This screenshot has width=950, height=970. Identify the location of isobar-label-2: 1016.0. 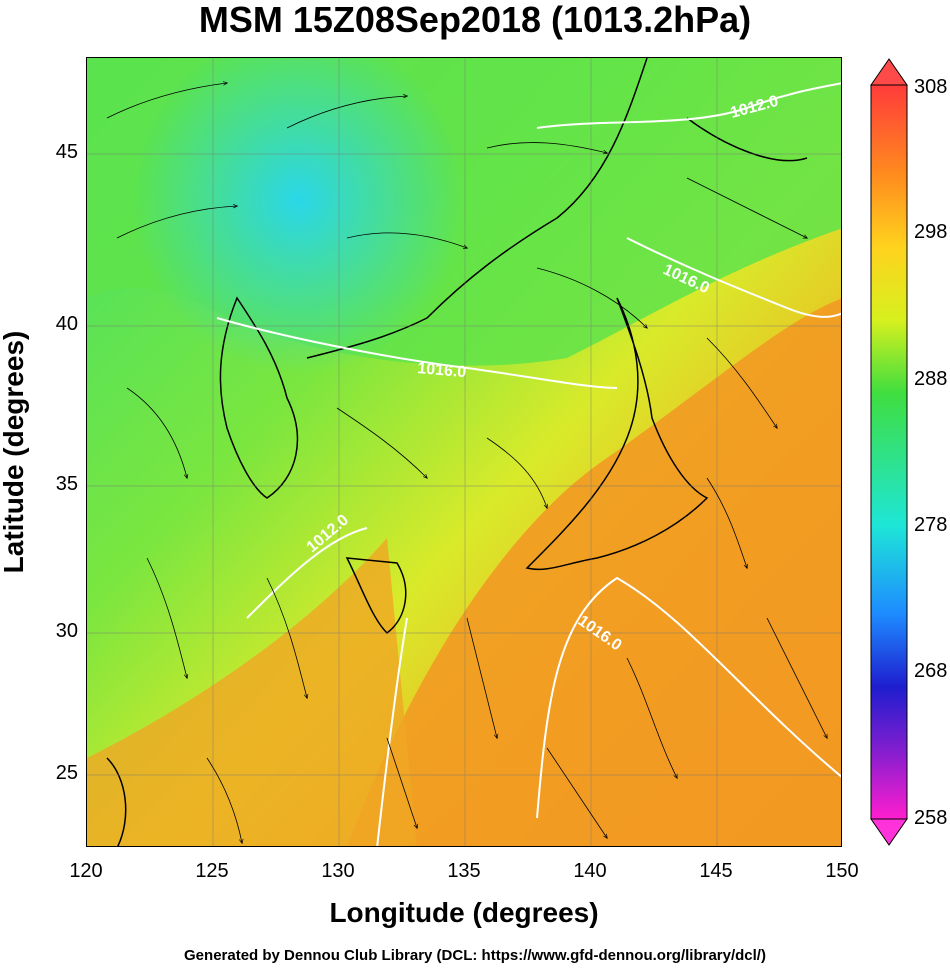
(442, 370).